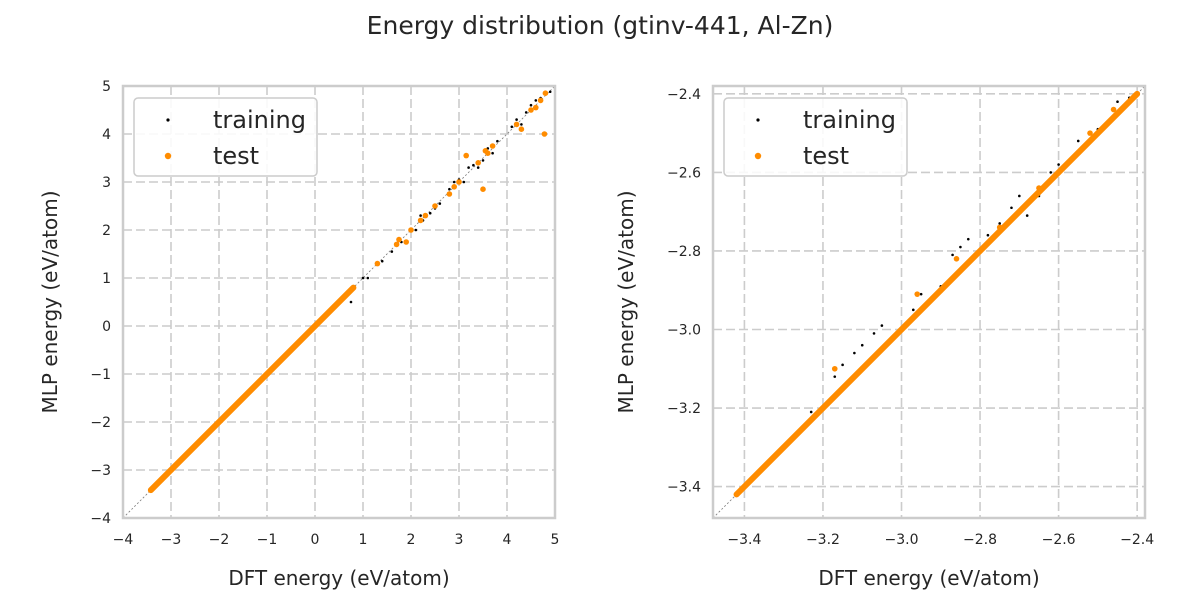  What do you see at coordinates (928, 578) in the screenshot?
I see `x-axis-label: DFT energy (eV/atom)` at bounding box center [928, 578].